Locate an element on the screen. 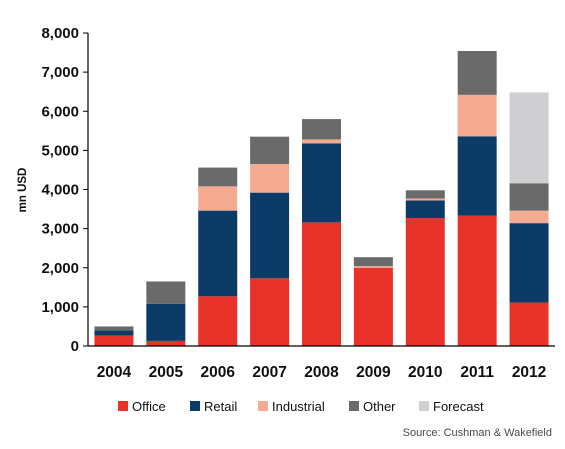  bar-segment-retail-2006 is located at coordinates (218, 253).